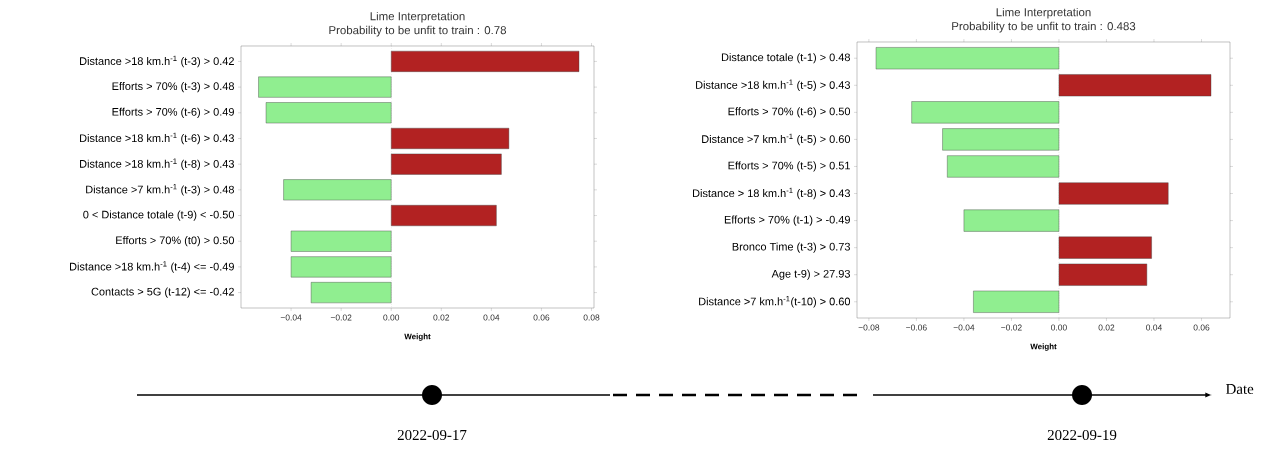 This screenshot has height=450, width=1286. I want to click on y-tick-label: Efforts > 70% (t-1) > -0.49, so click(787, 220).